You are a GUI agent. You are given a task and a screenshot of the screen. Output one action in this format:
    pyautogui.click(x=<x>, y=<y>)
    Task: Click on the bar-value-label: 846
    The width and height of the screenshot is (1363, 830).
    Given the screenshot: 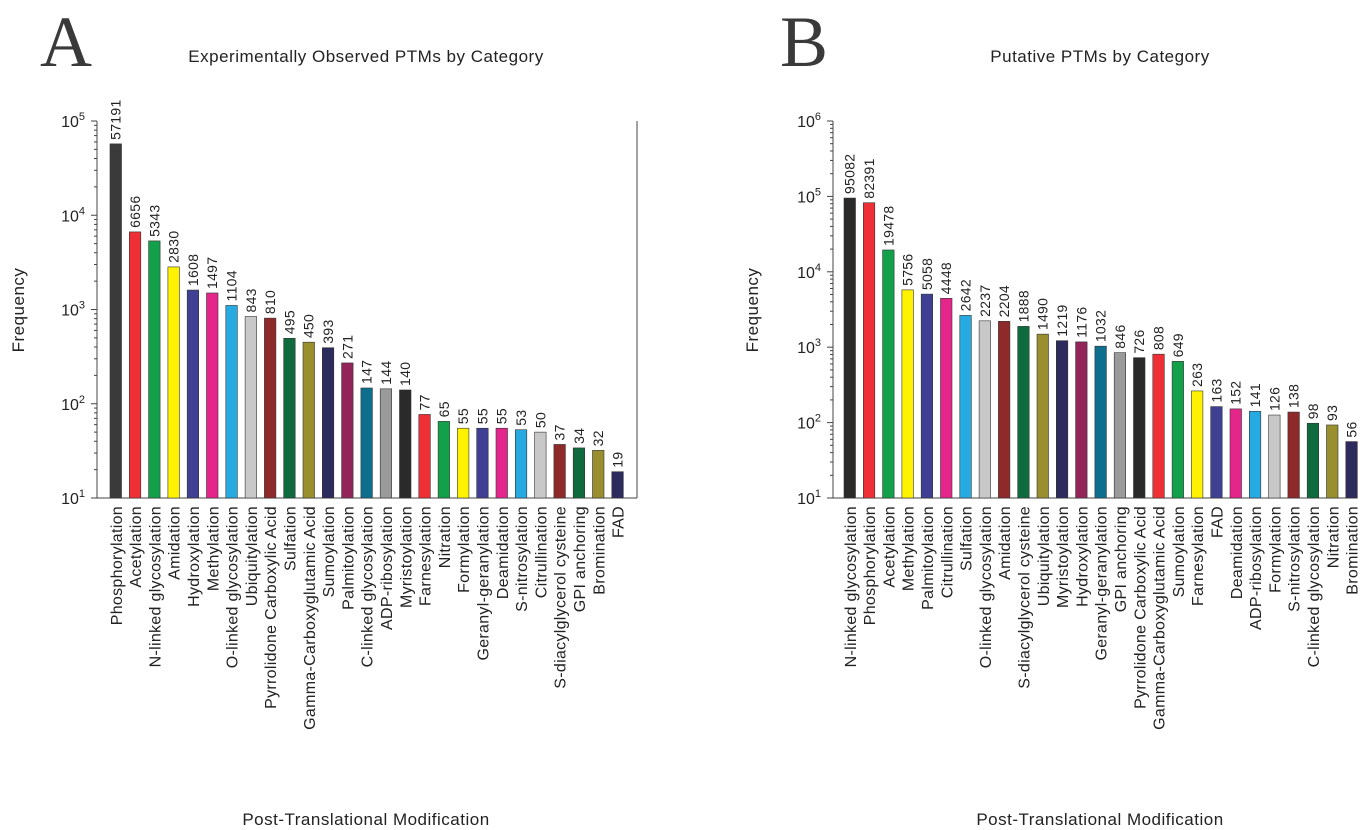 What is the action you would take?
    pyautogui.click(x=1120, y=336)
    